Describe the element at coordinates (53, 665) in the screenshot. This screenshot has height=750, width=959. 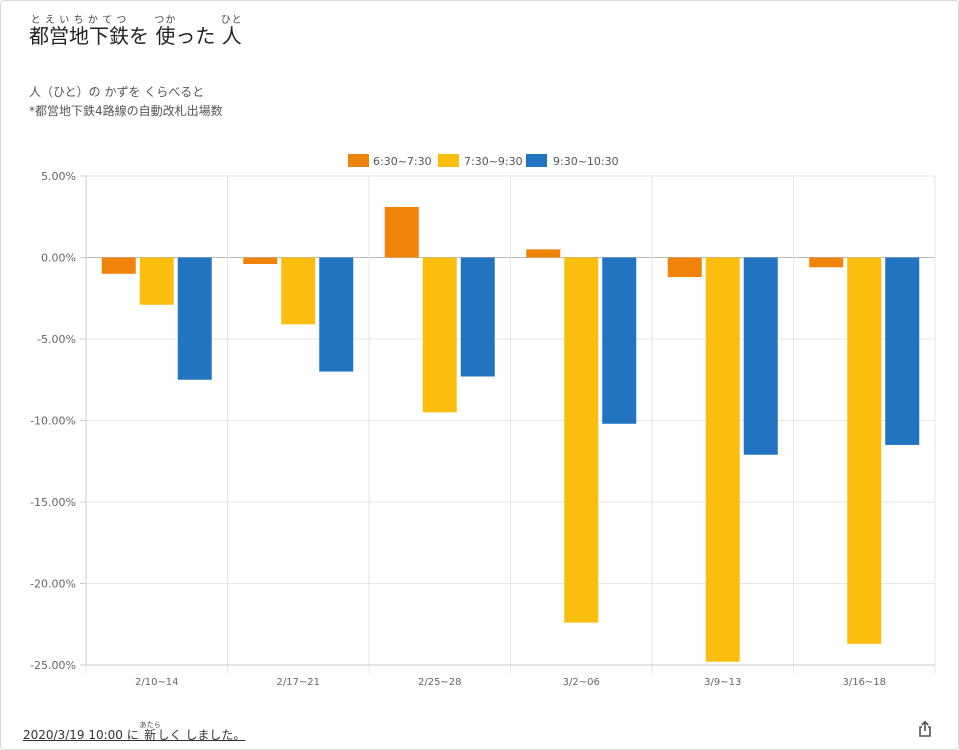
I see `y-tick-label: -25.00%` at that location.